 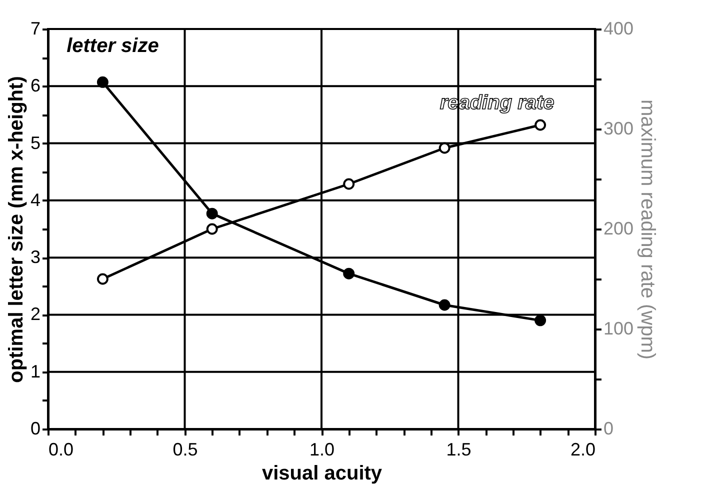 I want to click on y-tick-label: 5, so click(x=35, y=142).